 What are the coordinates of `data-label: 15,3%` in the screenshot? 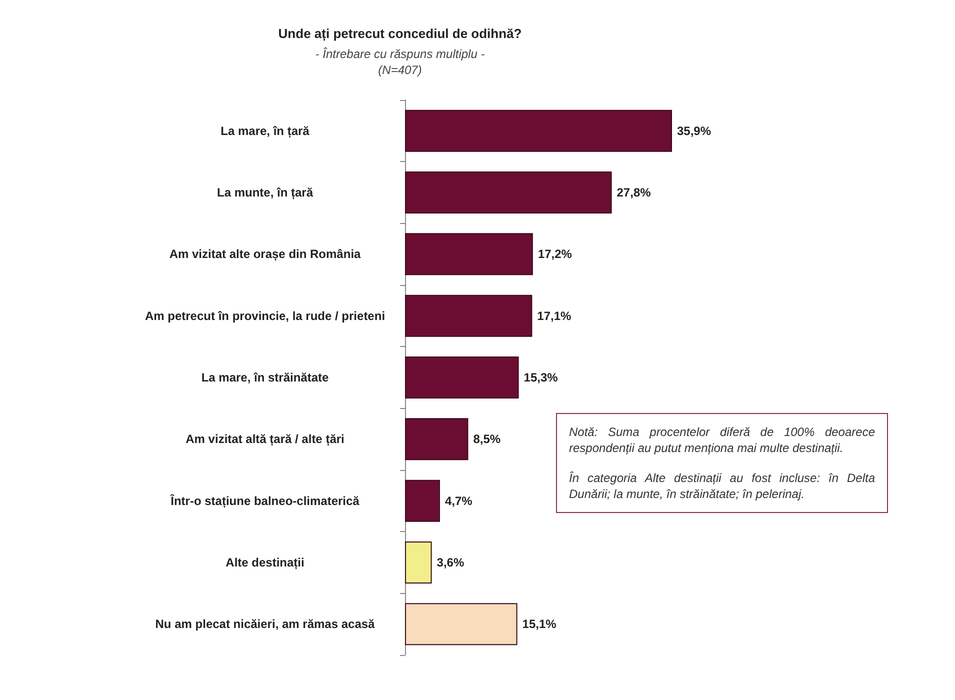 It's located at (541, 377).